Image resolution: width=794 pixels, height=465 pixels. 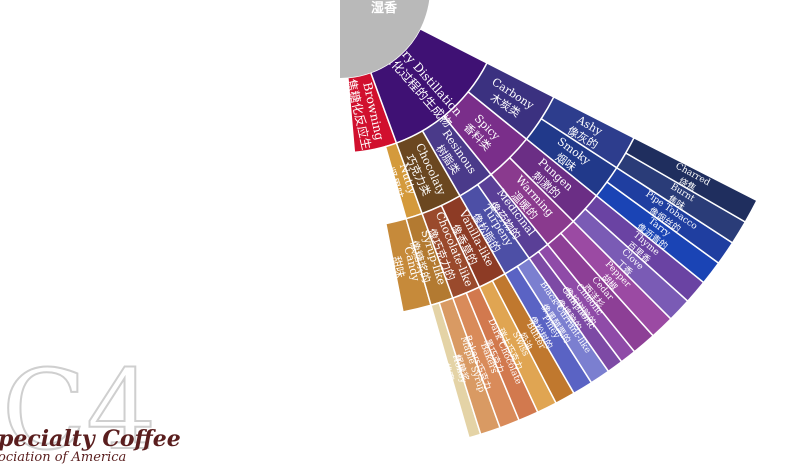 I want to click on association-logo: pecialty Coffee ociation of America, so click(x=90, y=445).